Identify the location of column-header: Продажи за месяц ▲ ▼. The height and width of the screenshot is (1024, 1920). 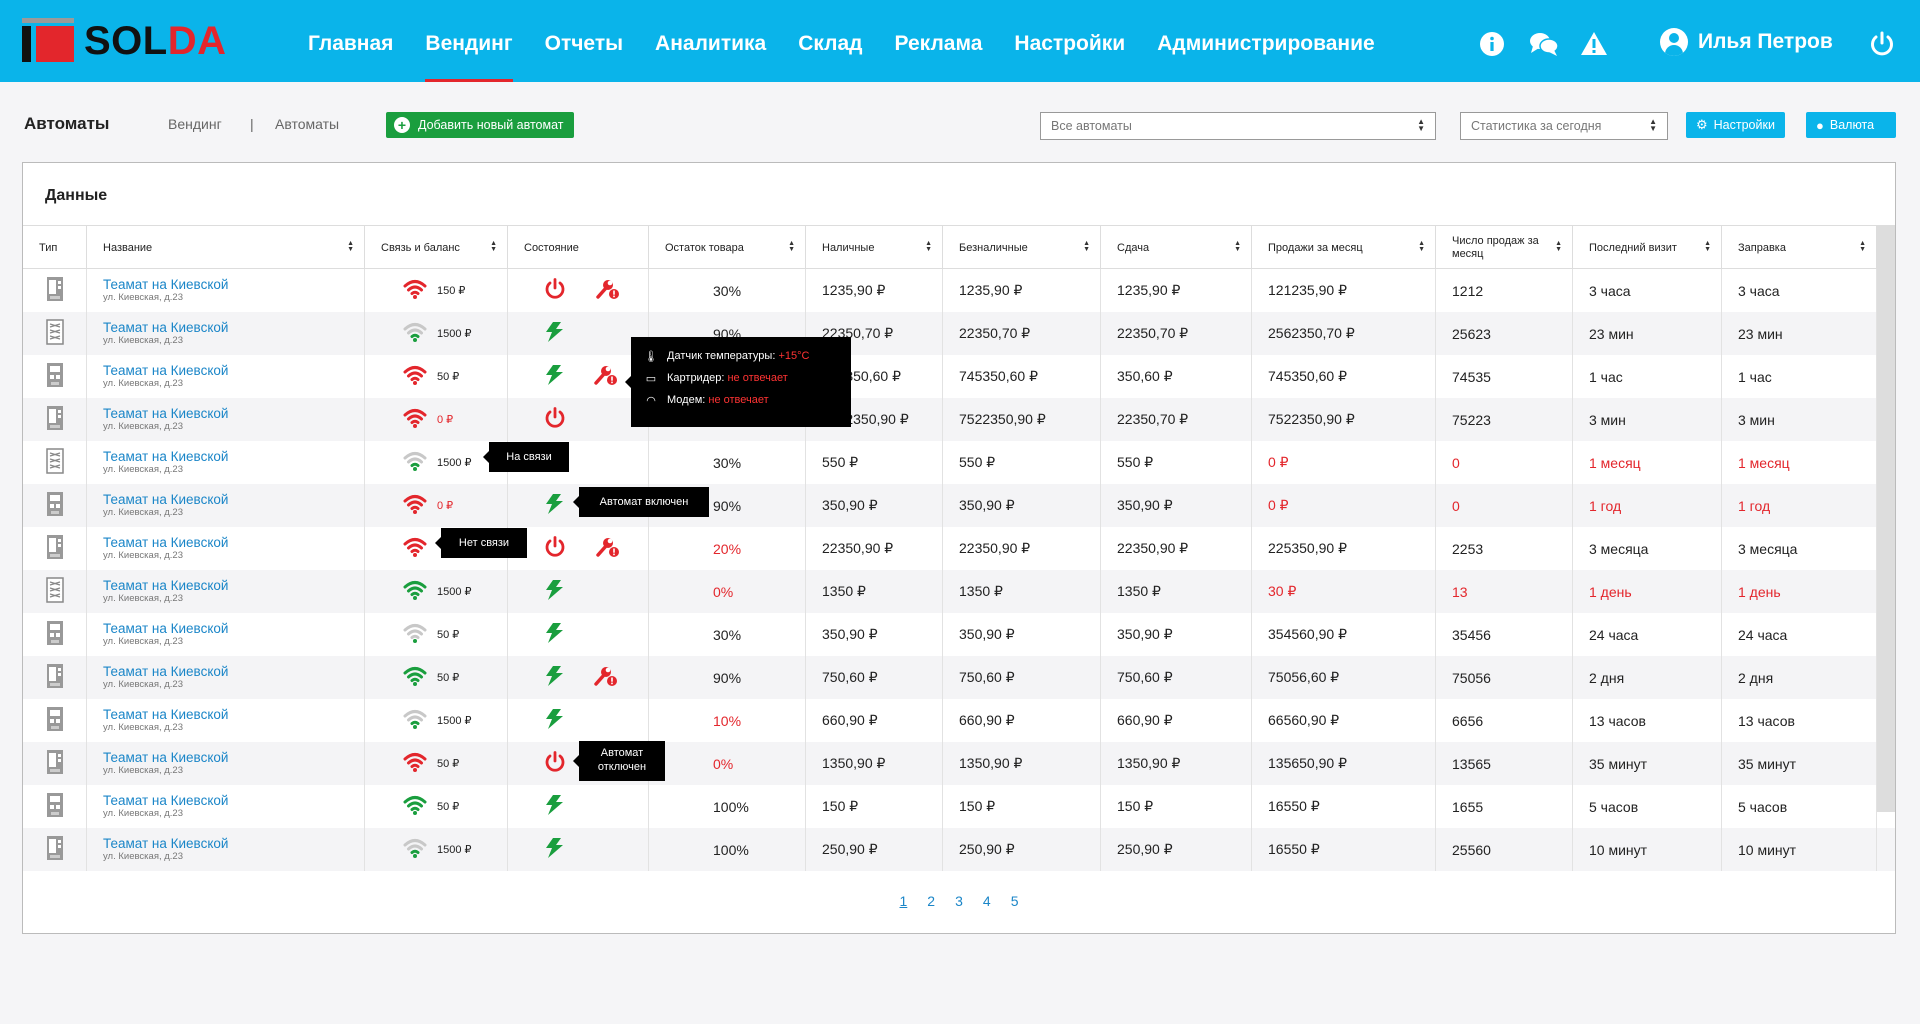
(1344, 248).